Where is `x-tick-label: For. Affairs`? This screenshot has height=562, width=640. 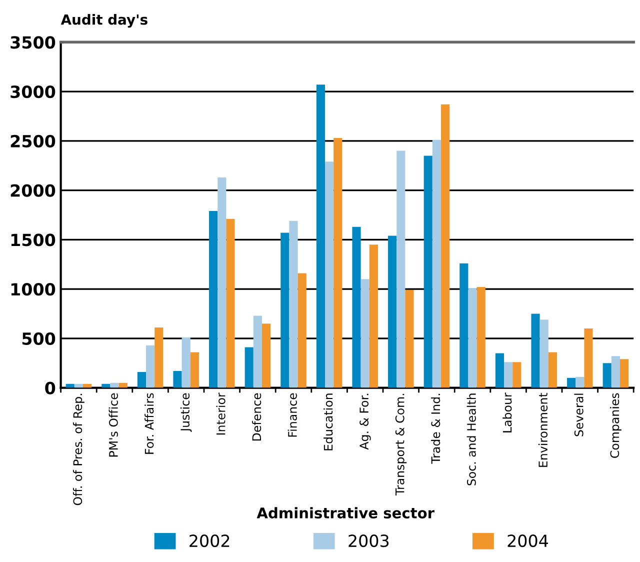
x-tick-label: For. Affairs is located at coordinates (149, 423).